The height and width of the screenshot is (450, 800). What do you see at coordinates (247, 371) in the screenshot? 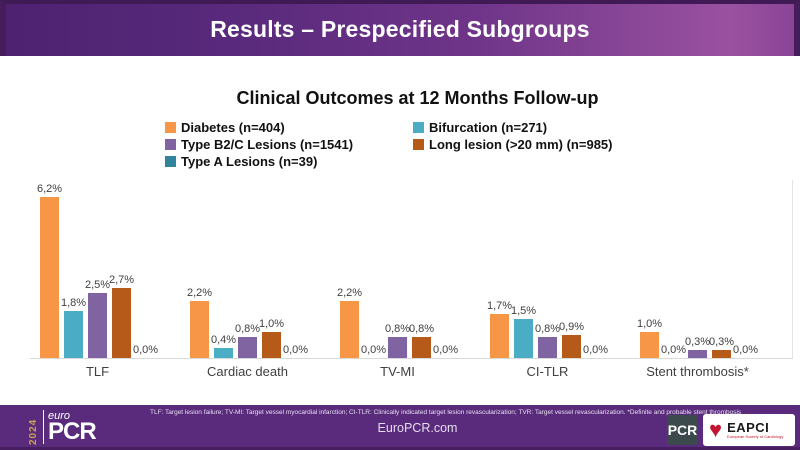
I see `category-label: Cardiac death` at bounding box center [247, 371].